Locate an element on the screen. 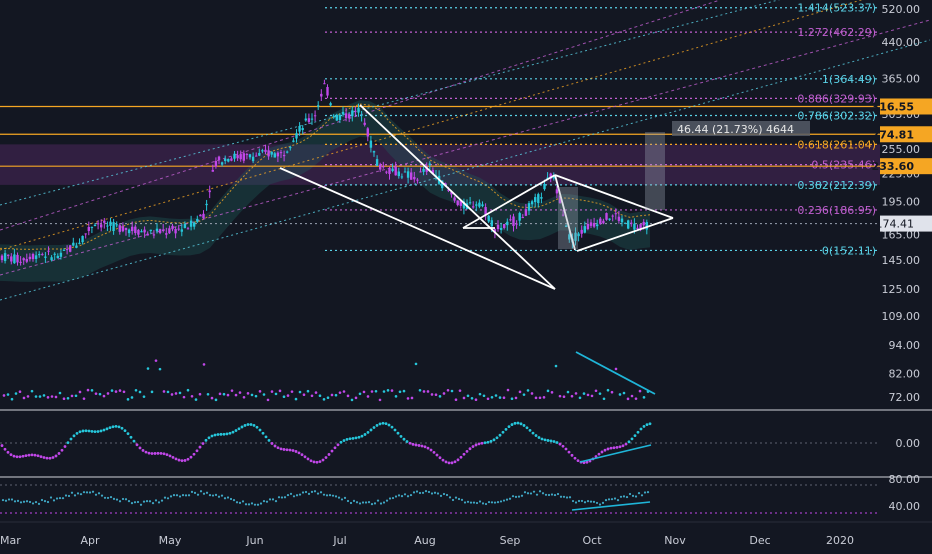 The height and width of the screenshot is (554, 932). time-axis-label: Apr is located at coordinates (90, 540).